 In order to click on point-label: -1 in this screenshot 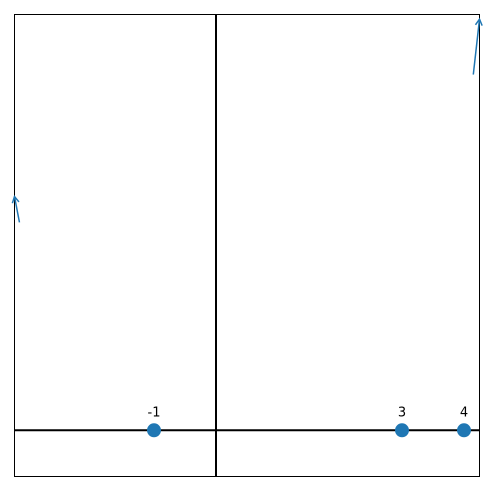, I will do `click(154, 412)`.